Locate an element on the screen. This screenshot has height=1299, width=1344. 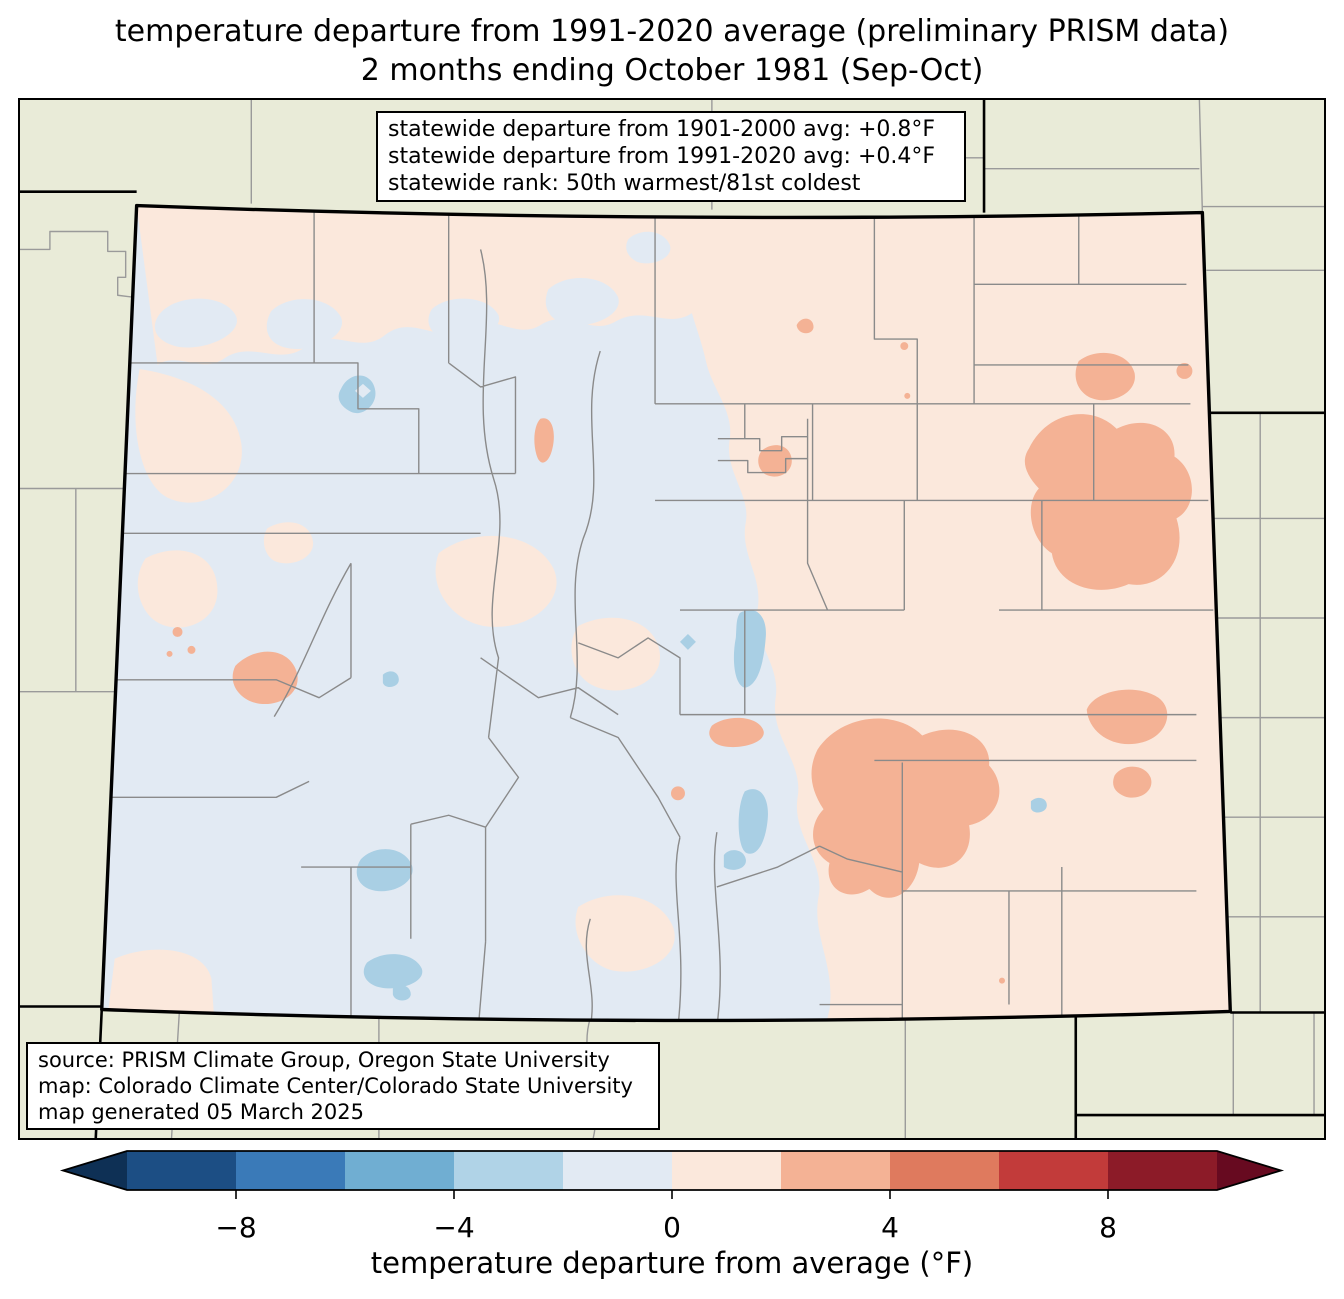
colorbar-tick-label: −8 is located at coordinates (235, 1227).